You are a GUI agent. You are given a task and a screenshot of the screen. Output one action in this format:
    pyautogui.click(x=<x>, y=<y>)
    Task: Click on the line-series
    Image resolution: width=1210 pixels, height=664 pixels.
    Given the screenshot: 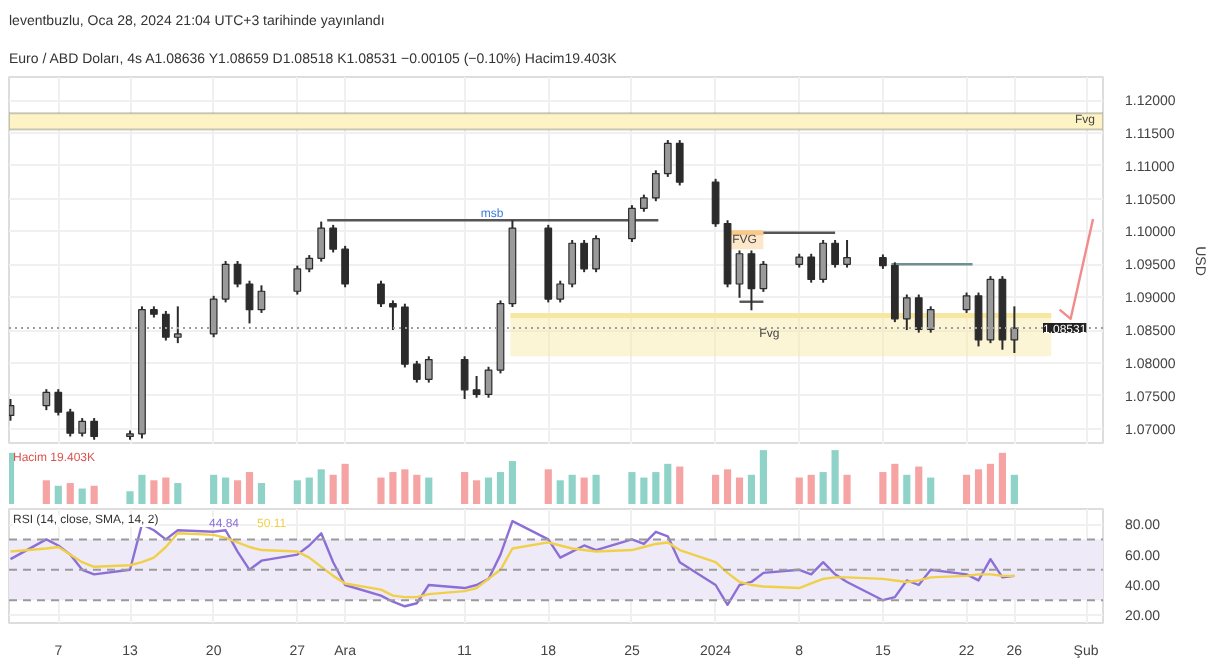 What is the action you would take?
    pyautogui.click(x=512, y=565)
    